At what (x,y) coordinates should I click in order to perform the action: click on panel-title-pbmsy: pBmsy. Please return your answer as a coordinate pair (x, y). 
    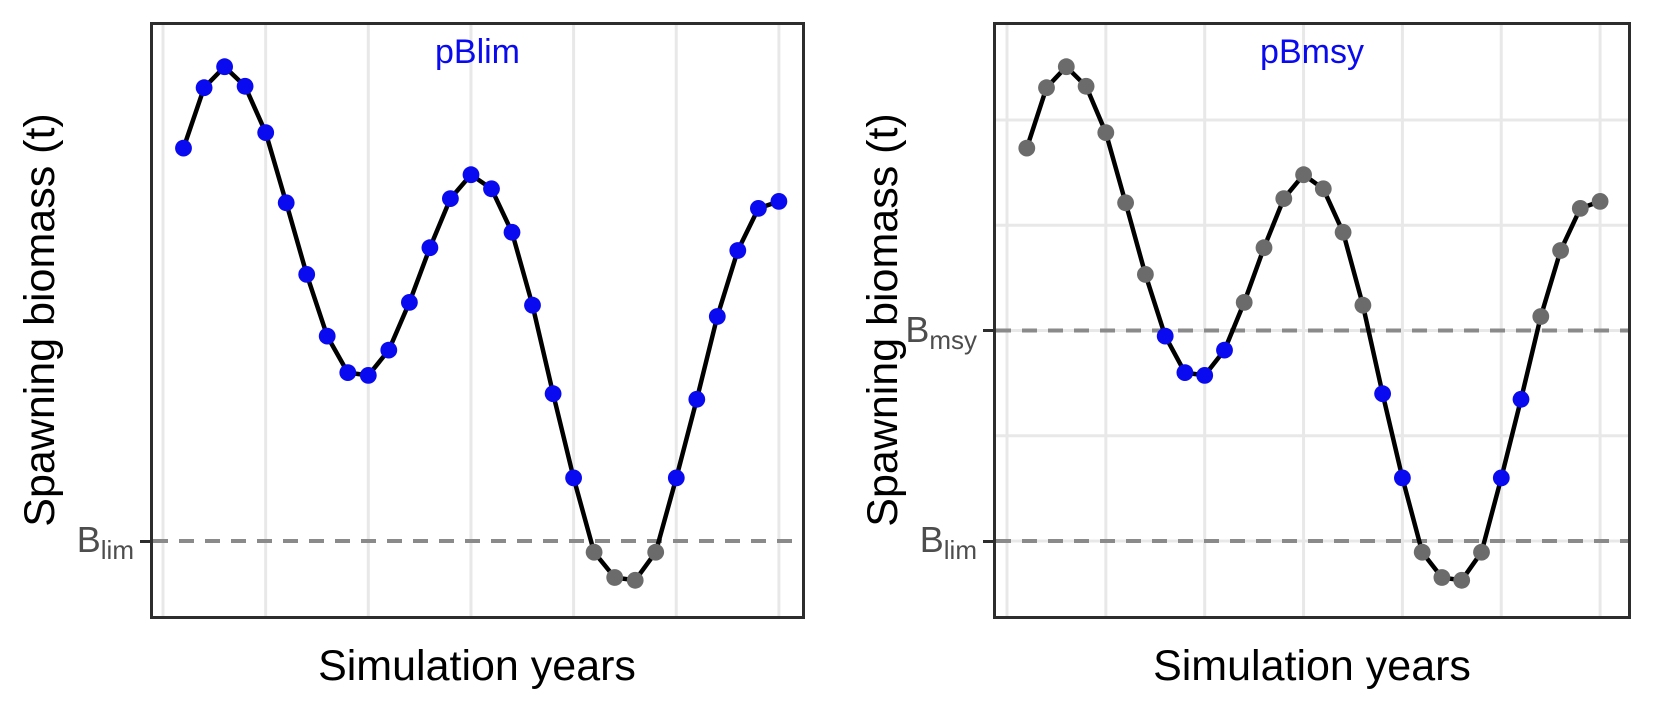
    Looking at the image, I should click on (1312, 52).